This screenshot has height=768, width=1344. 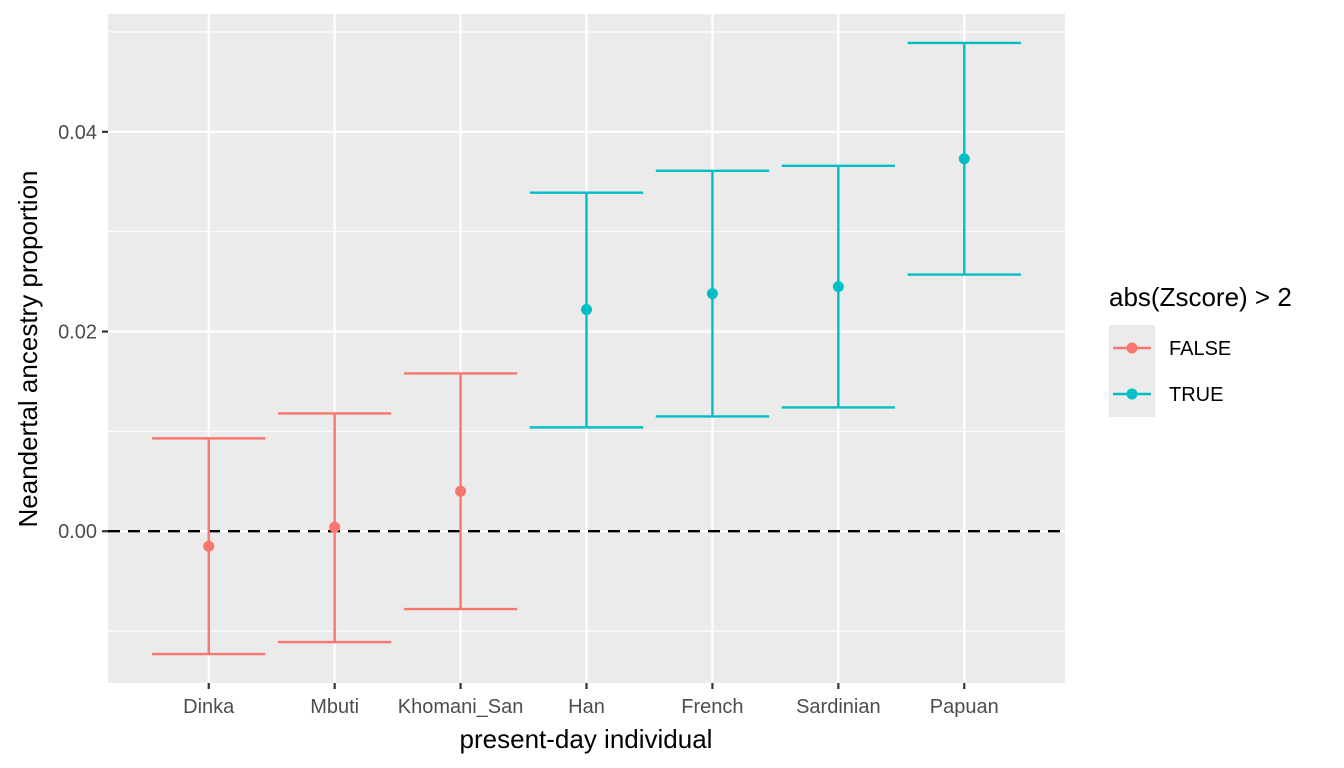 I want to click on legend-label: TRUE, so click(x=1196, y=395).